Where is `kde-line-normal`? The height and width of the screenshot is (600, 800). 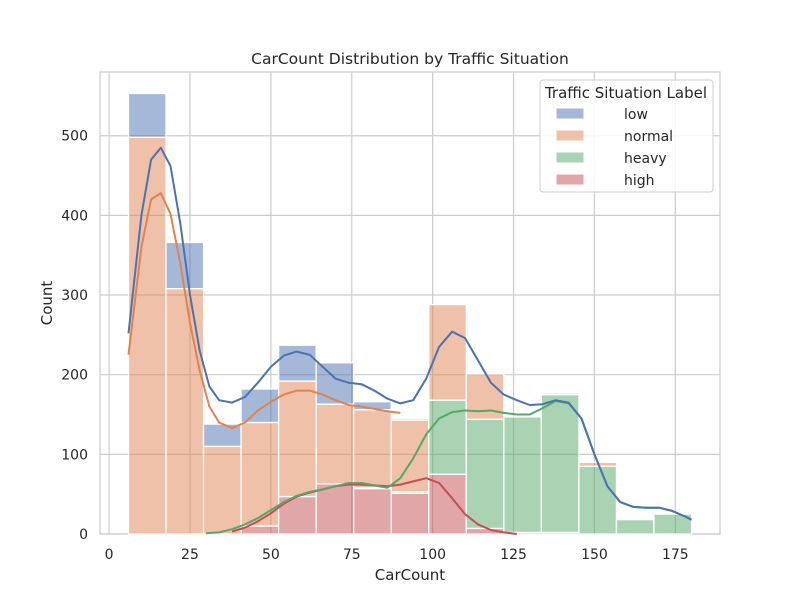
kde-line-normal is located at coordinates (264, 311).